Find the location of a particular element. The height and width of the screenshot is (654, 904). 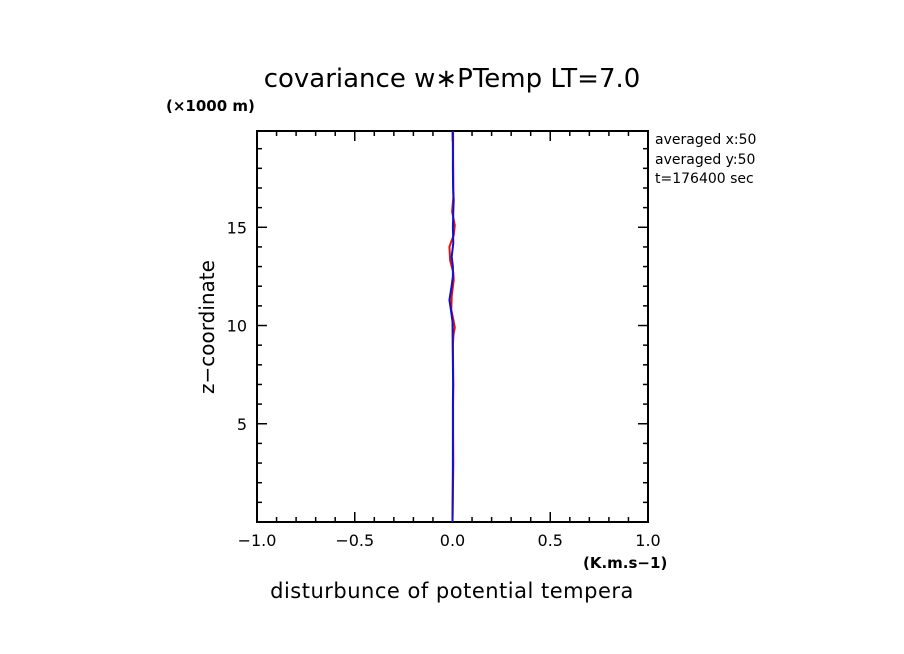

x-tick-label: −1.0 is located at coordinates (257, 540).